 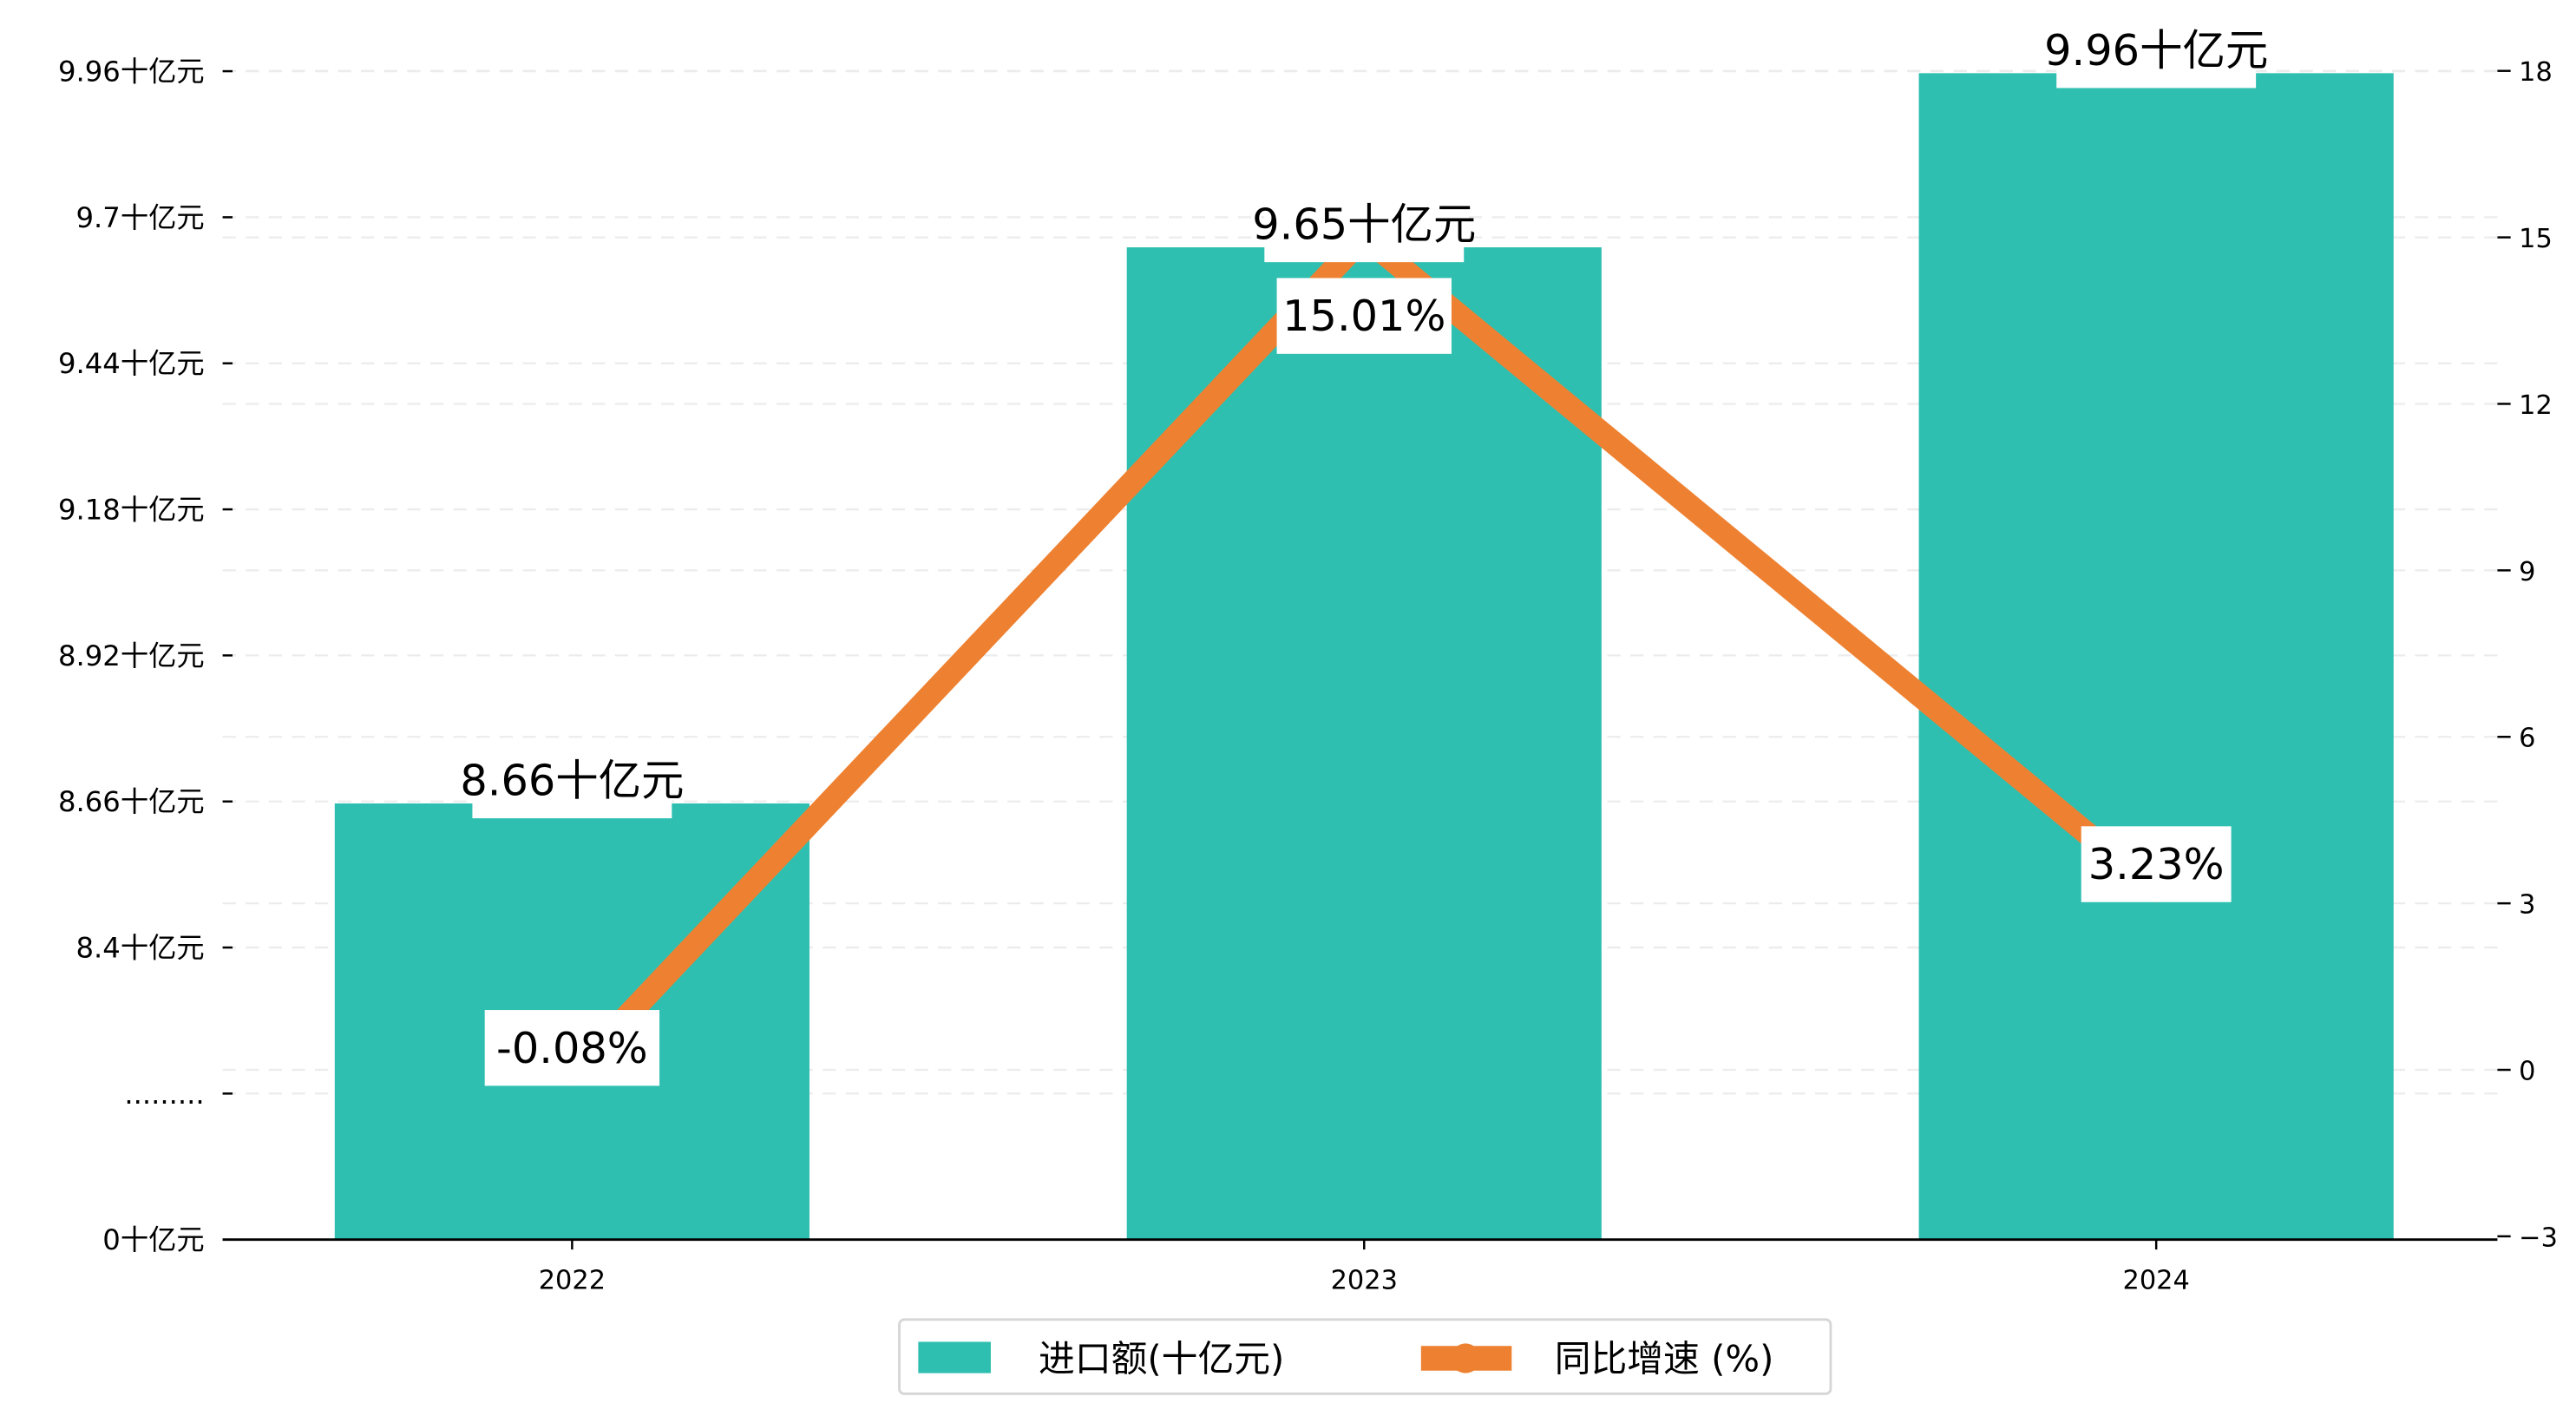 What do you see at coordinates (2536, 73) in the screenshot?
I see `right-tick-label: 18` at bounding box center [2536, 73].